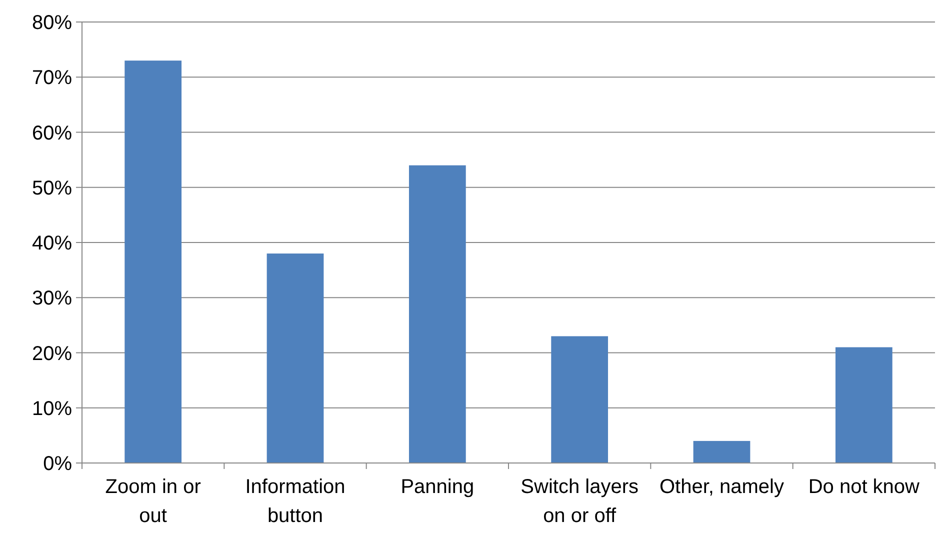 The image size is (943, 549). Describe the element at coordinates (52, 23) in the screenshot. I see `y-tick-label: 80%` at that location.